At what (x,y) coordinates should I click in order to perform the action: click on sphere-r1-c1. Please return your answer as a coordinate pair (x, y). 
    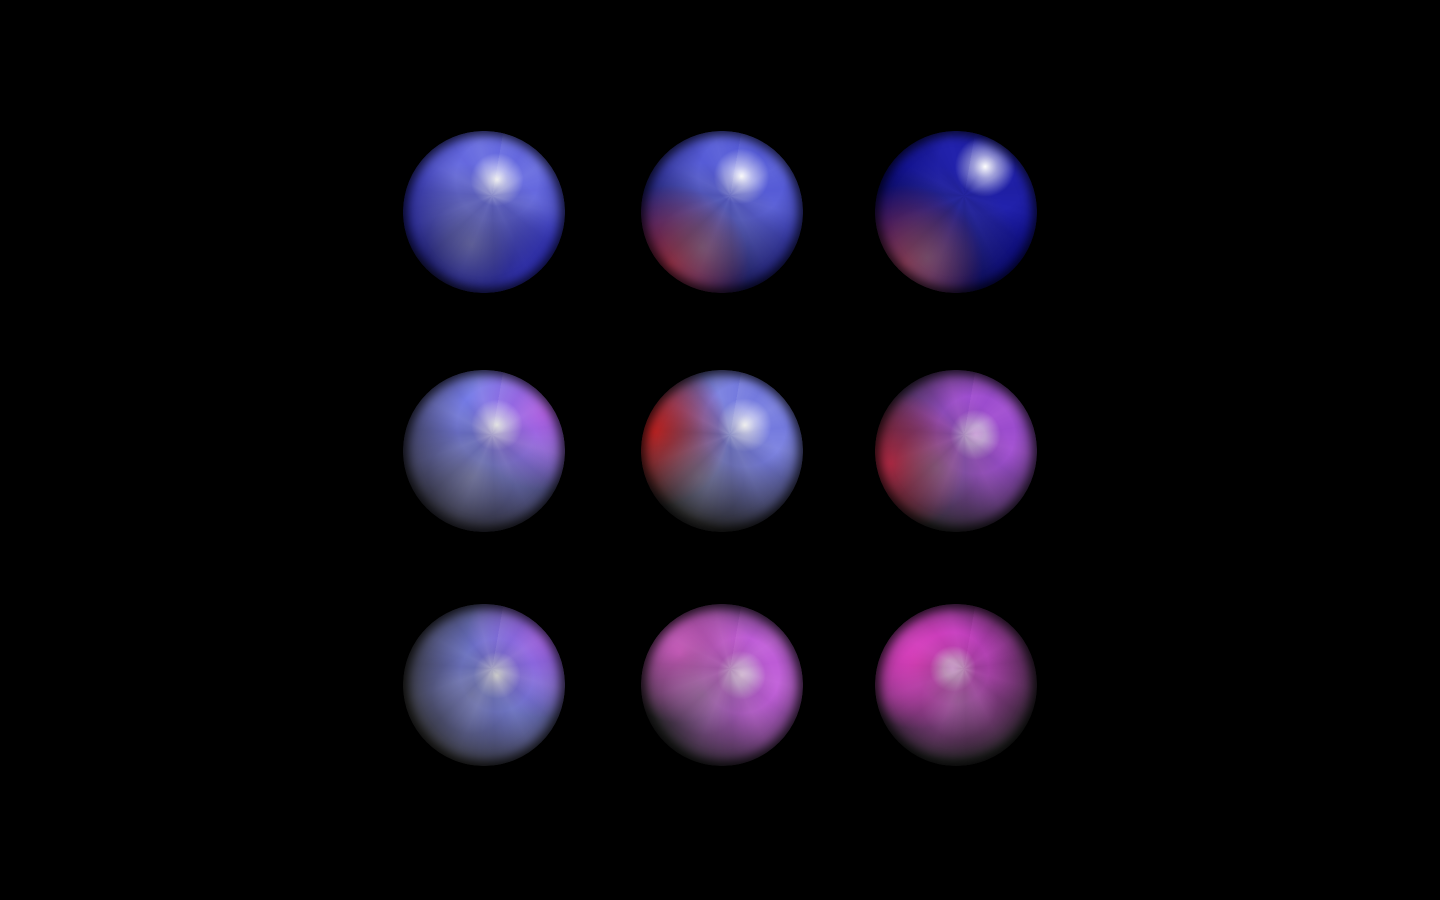
    Looking at the image, I should click on (484, 212).